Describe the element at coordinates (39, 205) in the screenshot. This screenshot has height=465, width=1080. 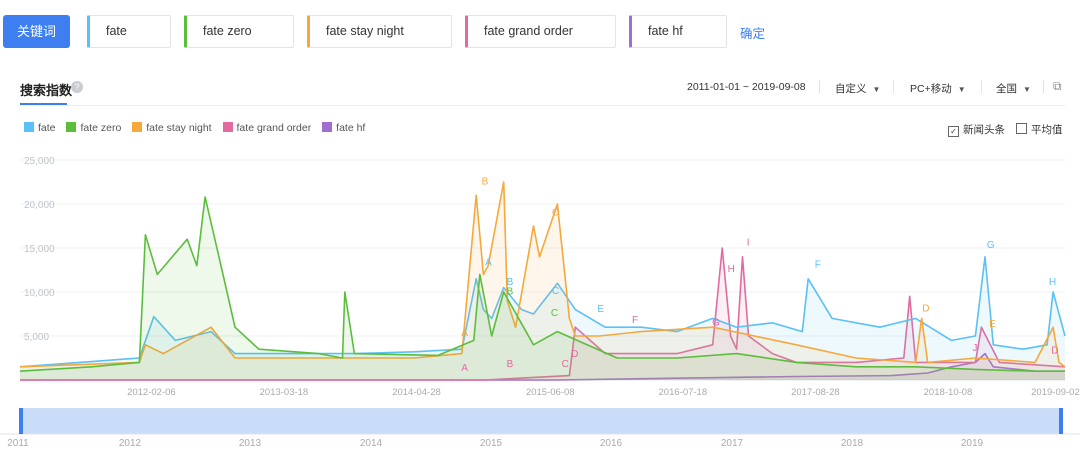
I see `y-tick-label: 20,000` at that location.